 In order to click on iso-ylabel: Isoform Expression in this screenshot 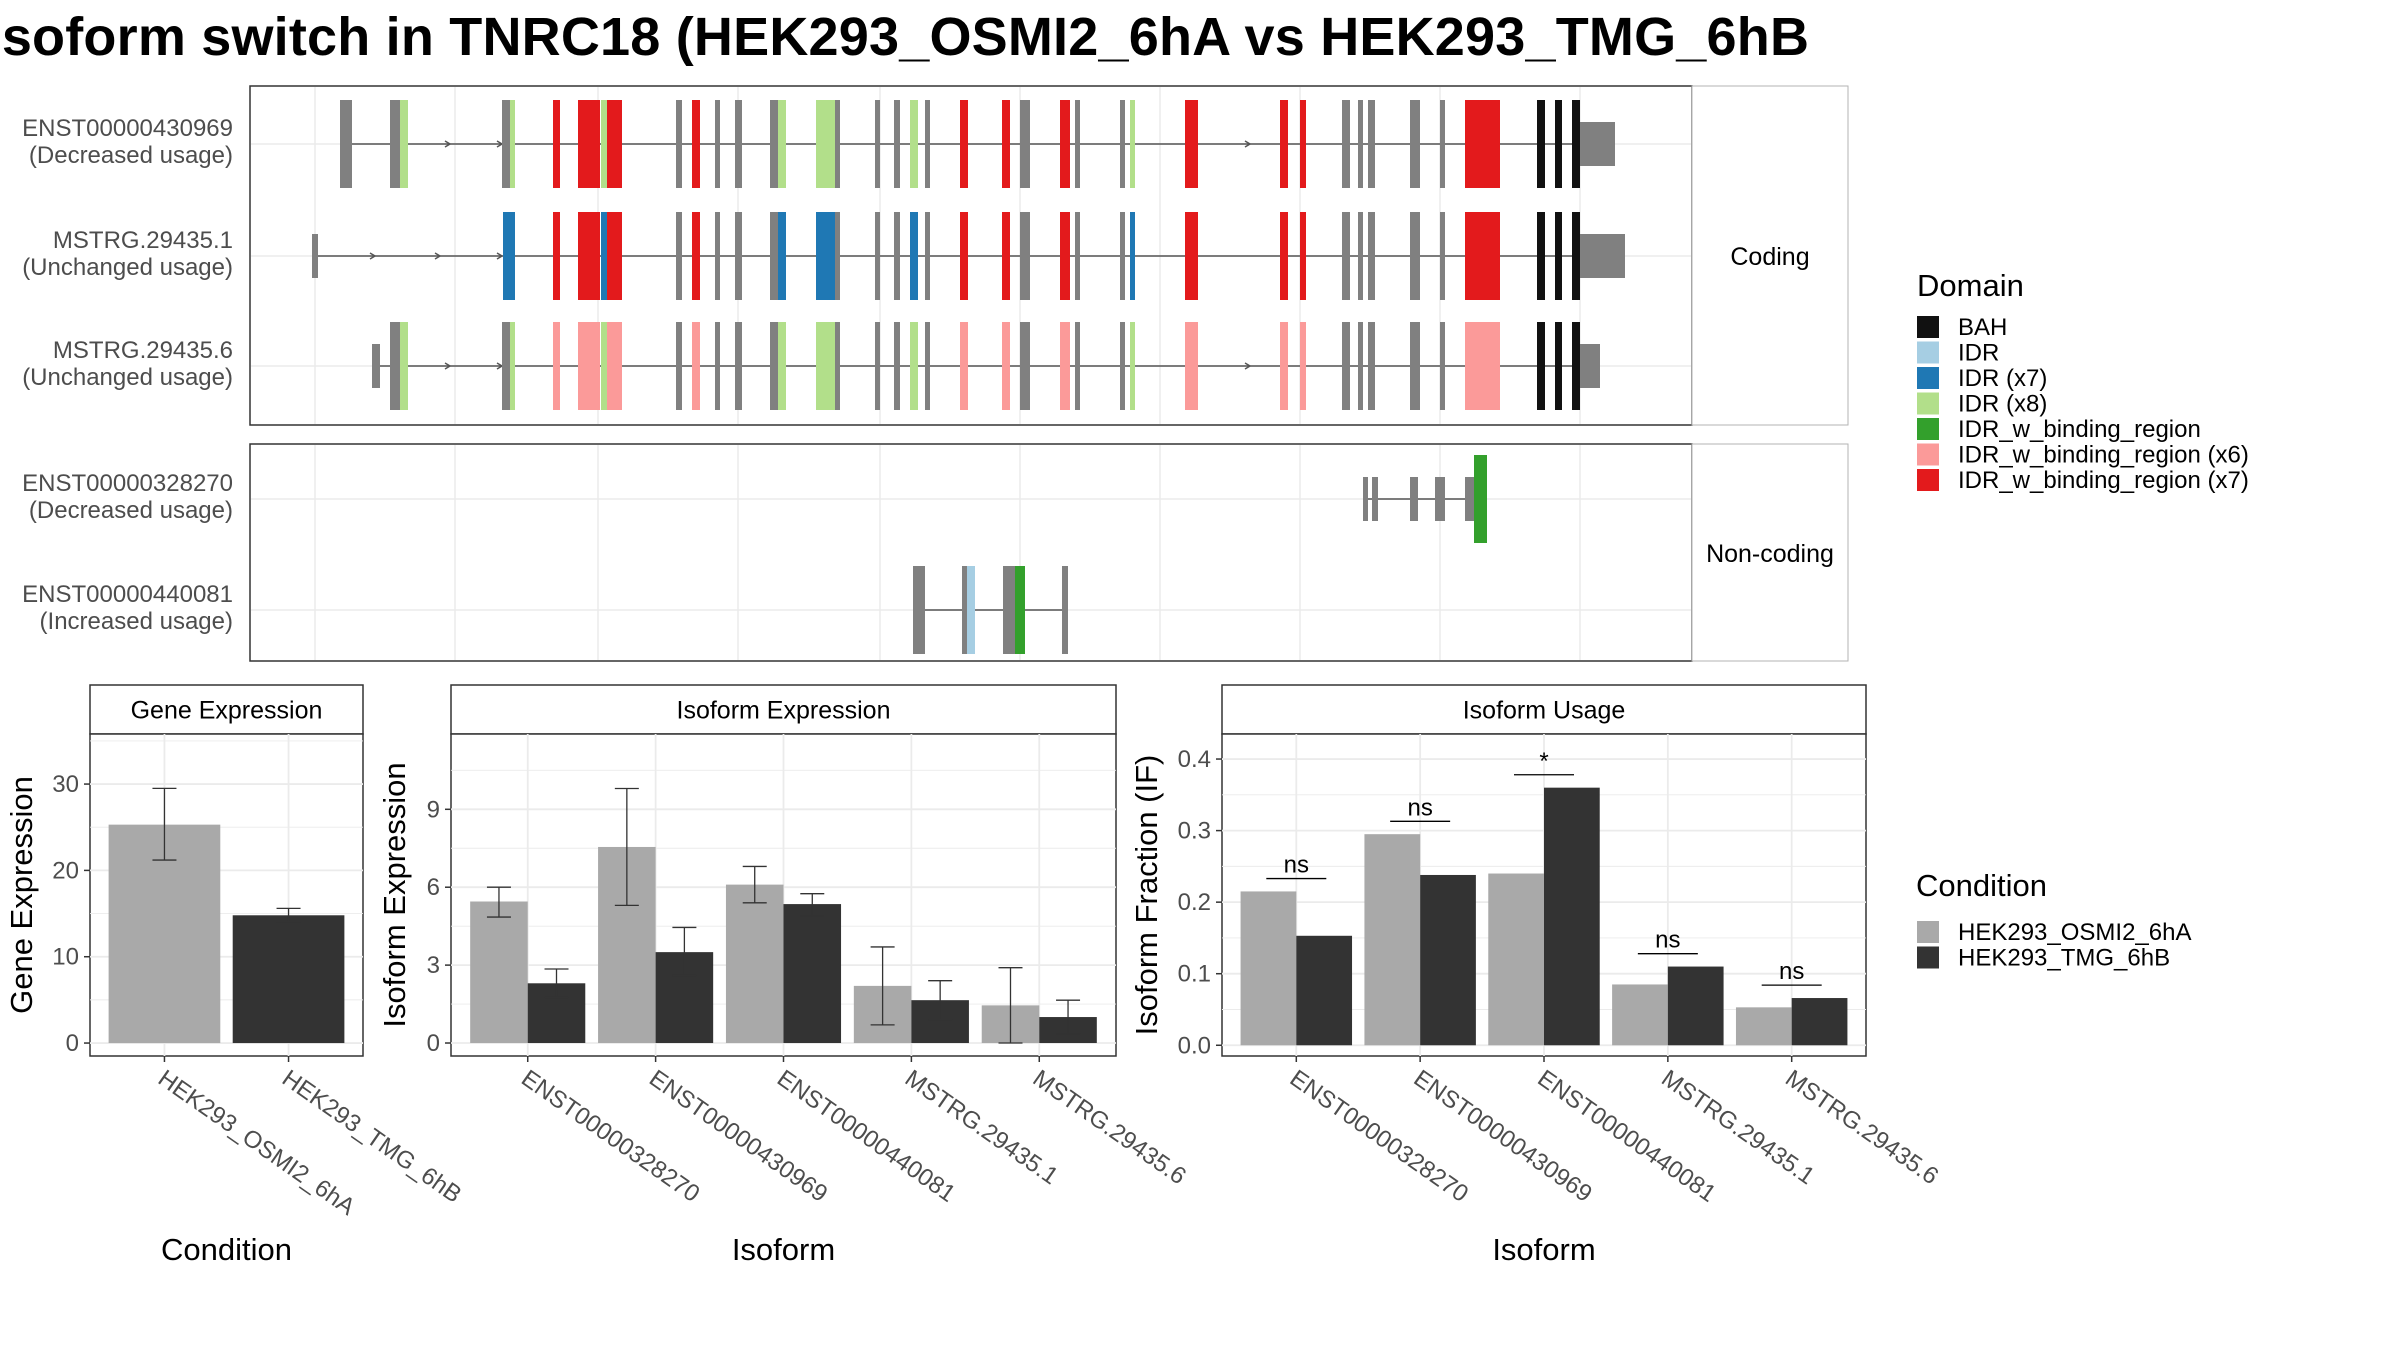, I will do `click(394, 894)`.